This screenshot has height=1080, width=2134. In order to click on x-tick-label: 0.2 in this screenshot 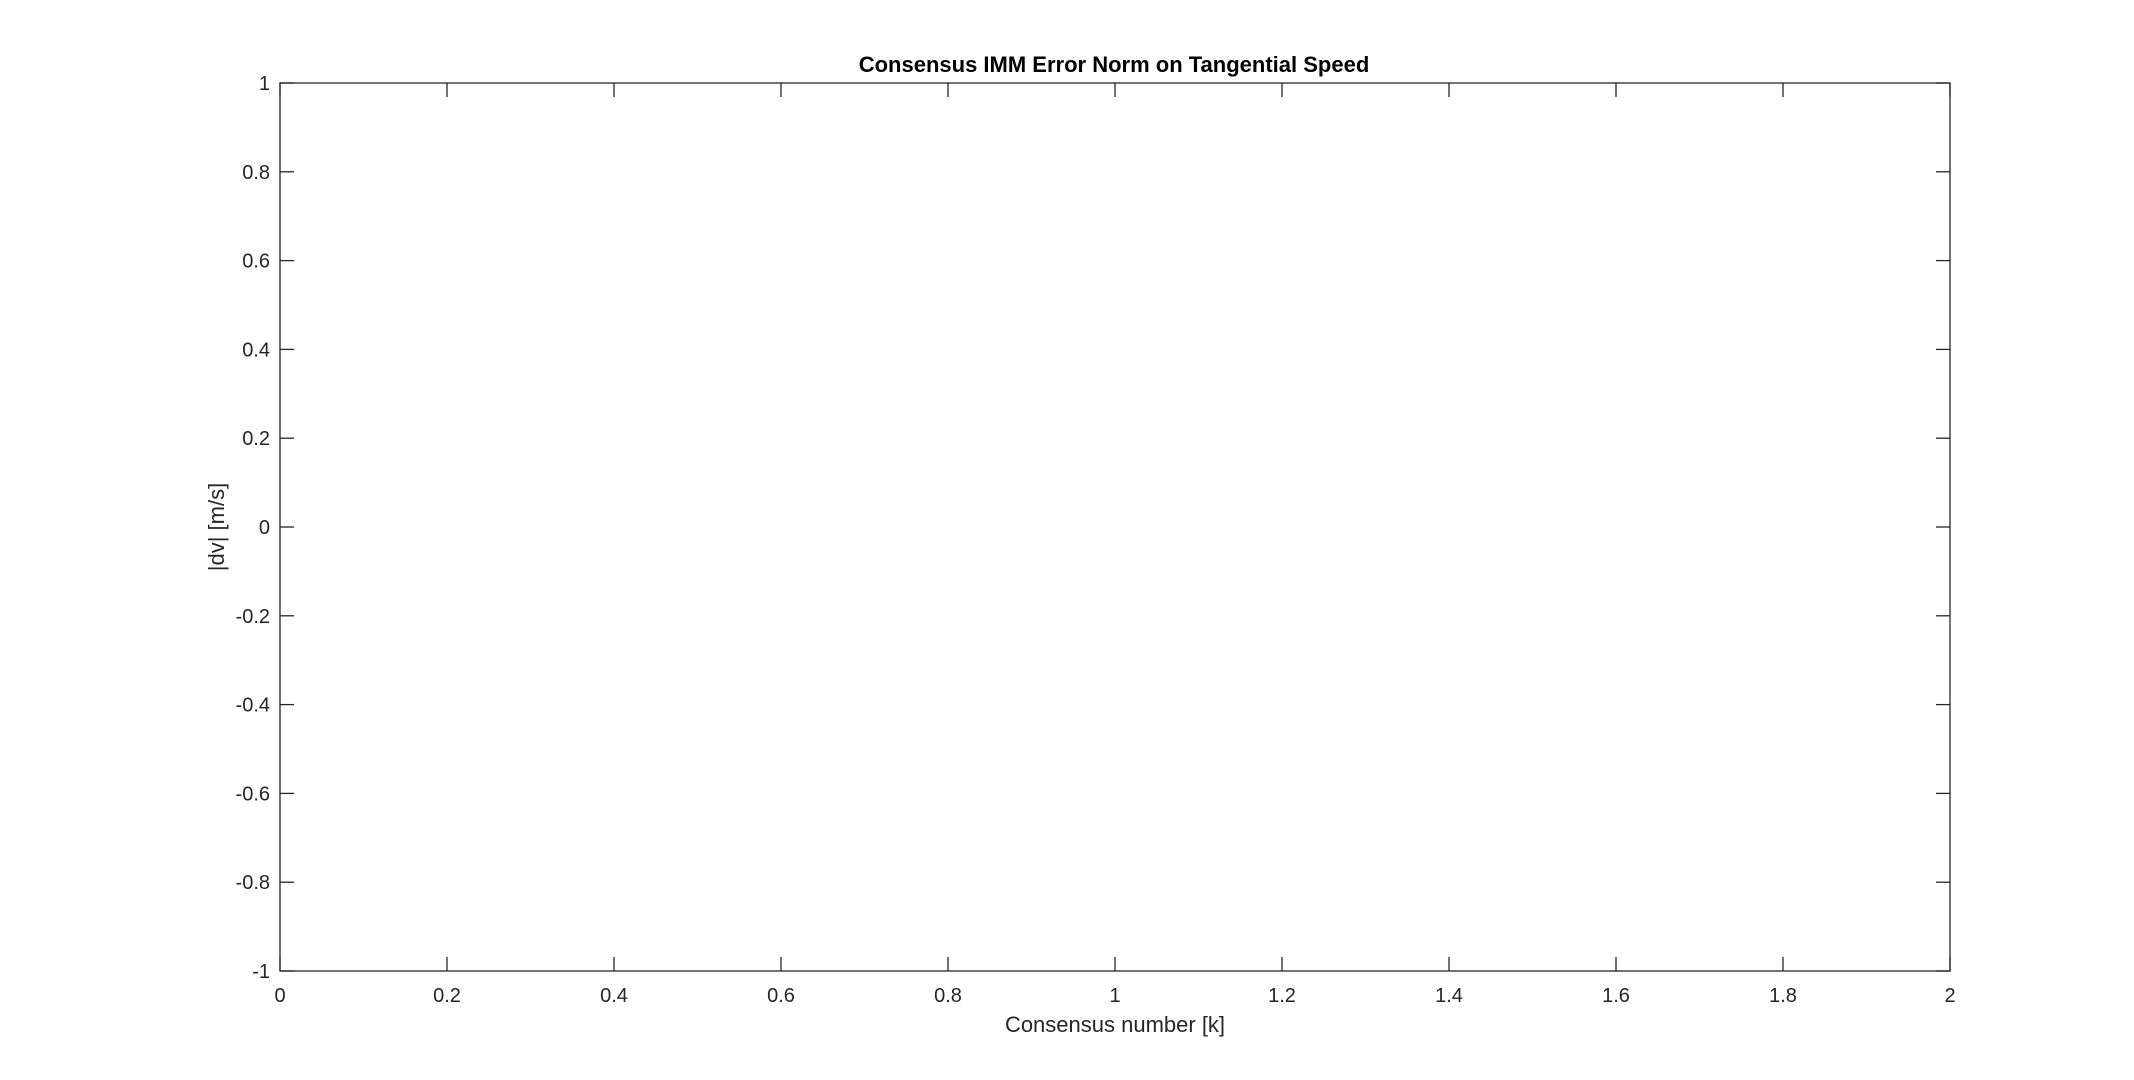, I will do `click(447, 996)`.